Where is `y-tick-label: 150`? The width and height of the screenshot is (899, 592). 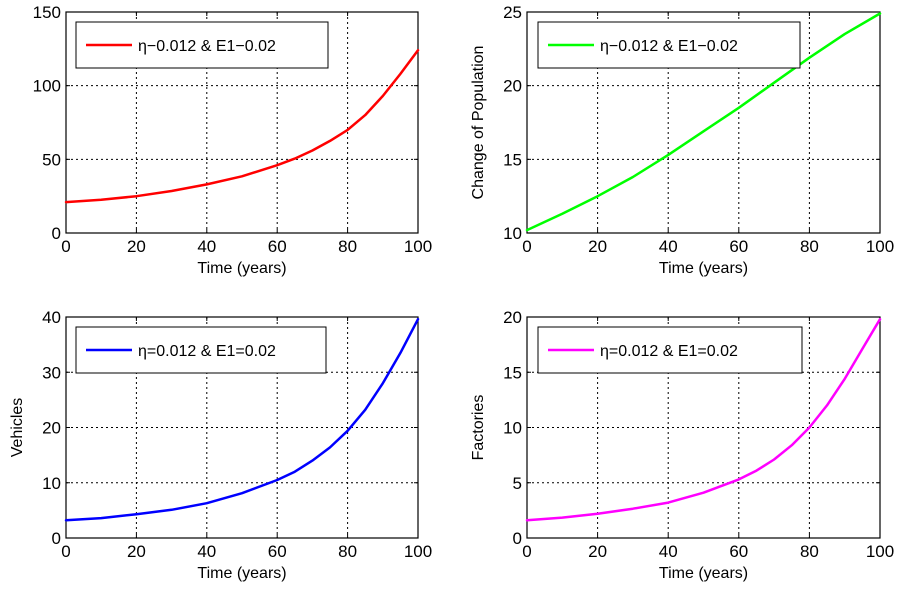
y-tick-label: 150 is located at coordinates (47, 12).